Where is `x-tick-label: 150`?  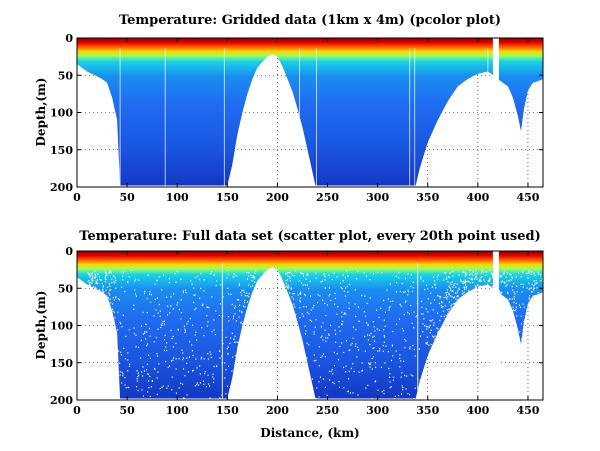
x-tick-label: 150 is located at coordinates (227, 197).